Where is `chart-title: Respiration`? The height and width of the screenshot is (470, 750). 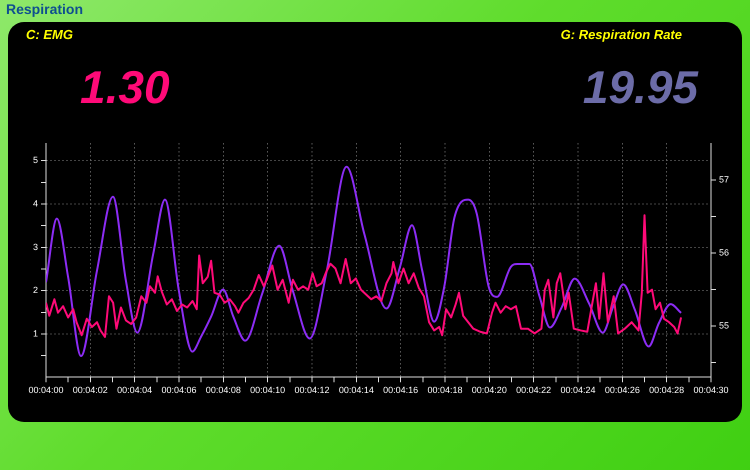 chart-title: Respiration is located at coordinates (45, 9).